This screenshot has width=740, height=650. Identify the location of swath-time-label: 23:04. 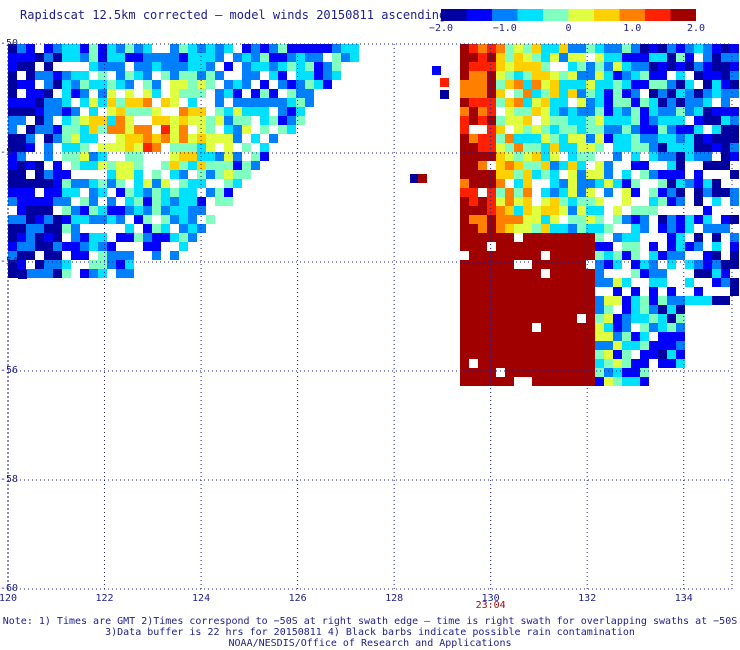
(490, 605).